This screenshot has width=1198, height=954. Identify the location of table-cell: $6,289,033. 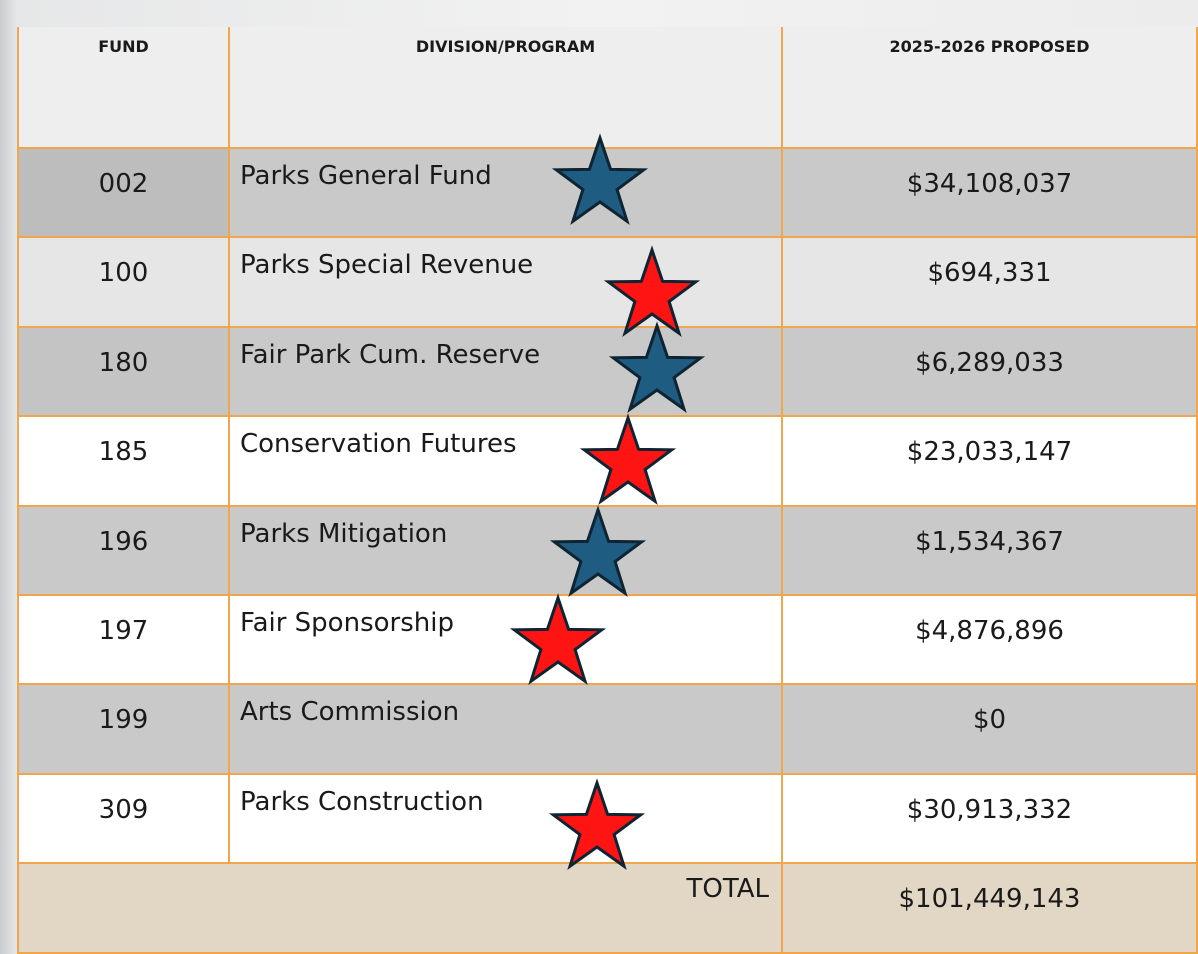
(990, 372).